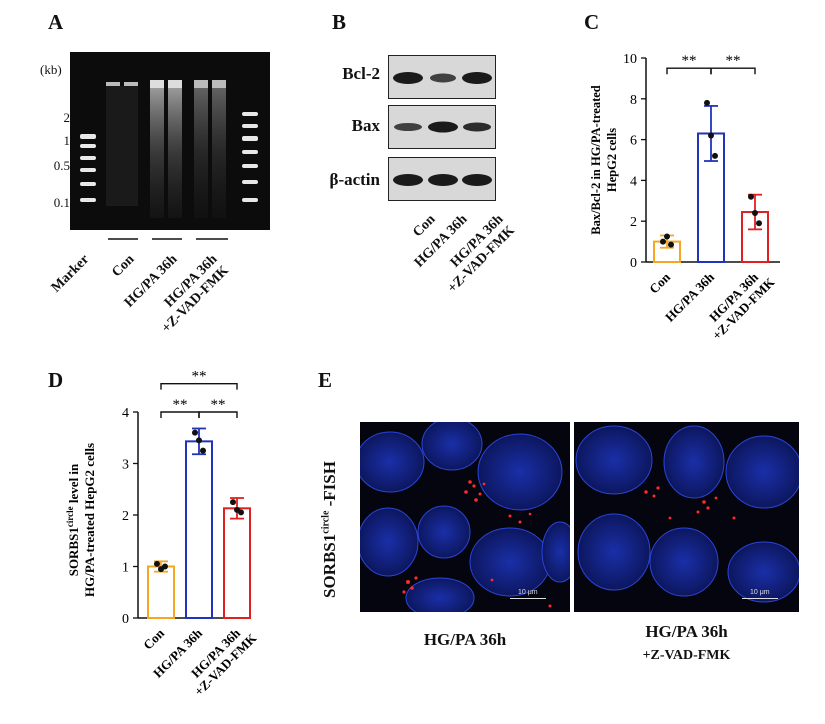  What do you see at coordinates (61, 202) in the screenshot?
I see `gel-tick-01: 0.1` at bounding box center [61, 202].